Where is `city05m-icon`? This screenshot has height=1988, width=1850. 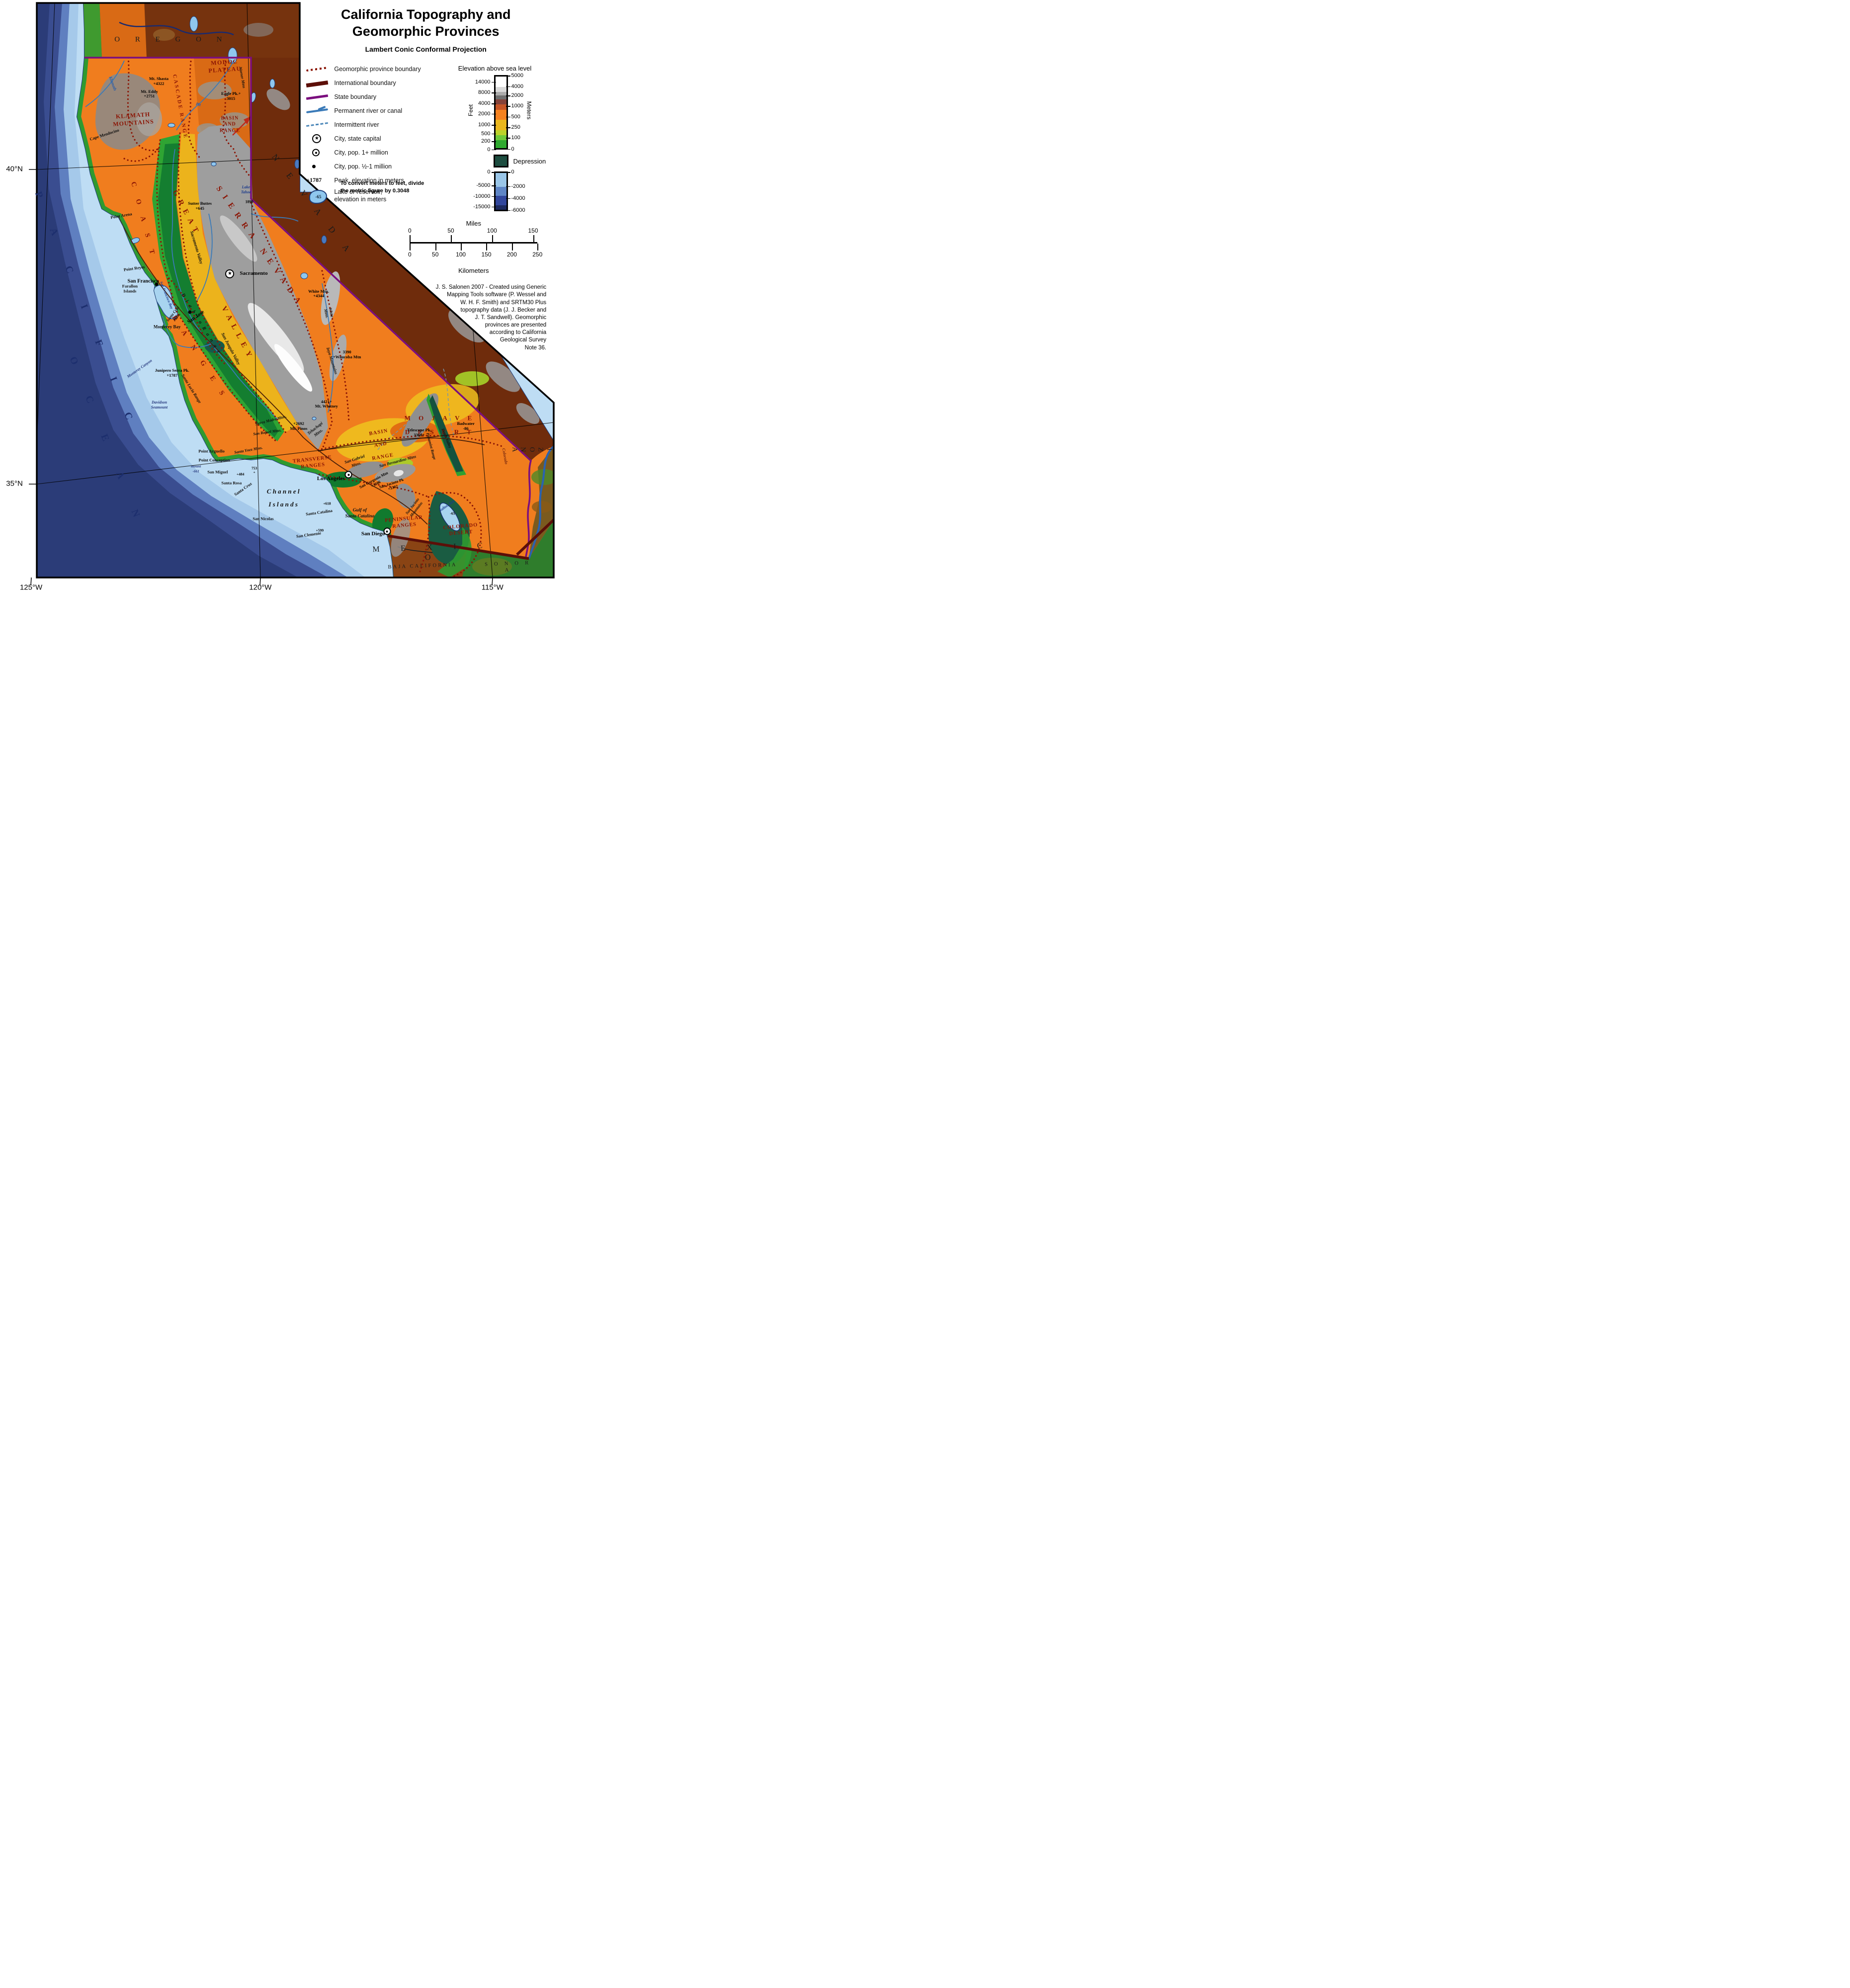 city05m-icon is located at coordinates (317, 166).